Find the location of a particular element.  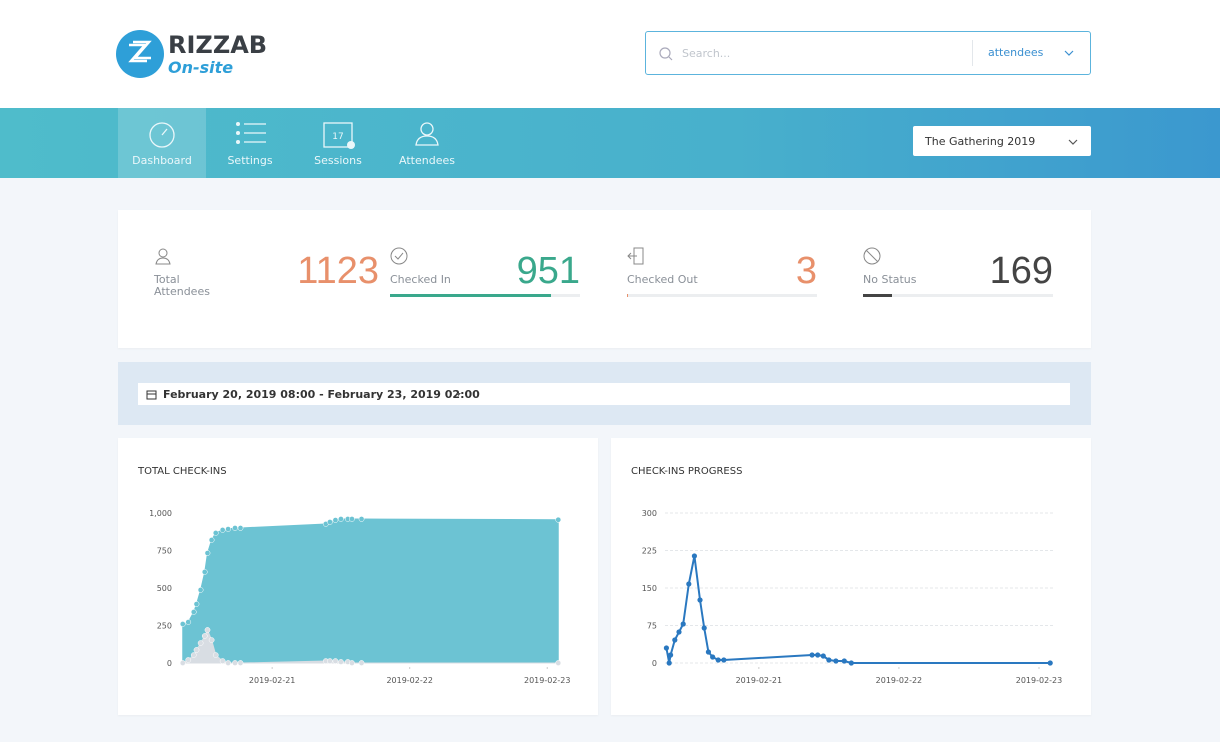

x-tick-label: 2019-02-22 is located at coordinates (899, 680).